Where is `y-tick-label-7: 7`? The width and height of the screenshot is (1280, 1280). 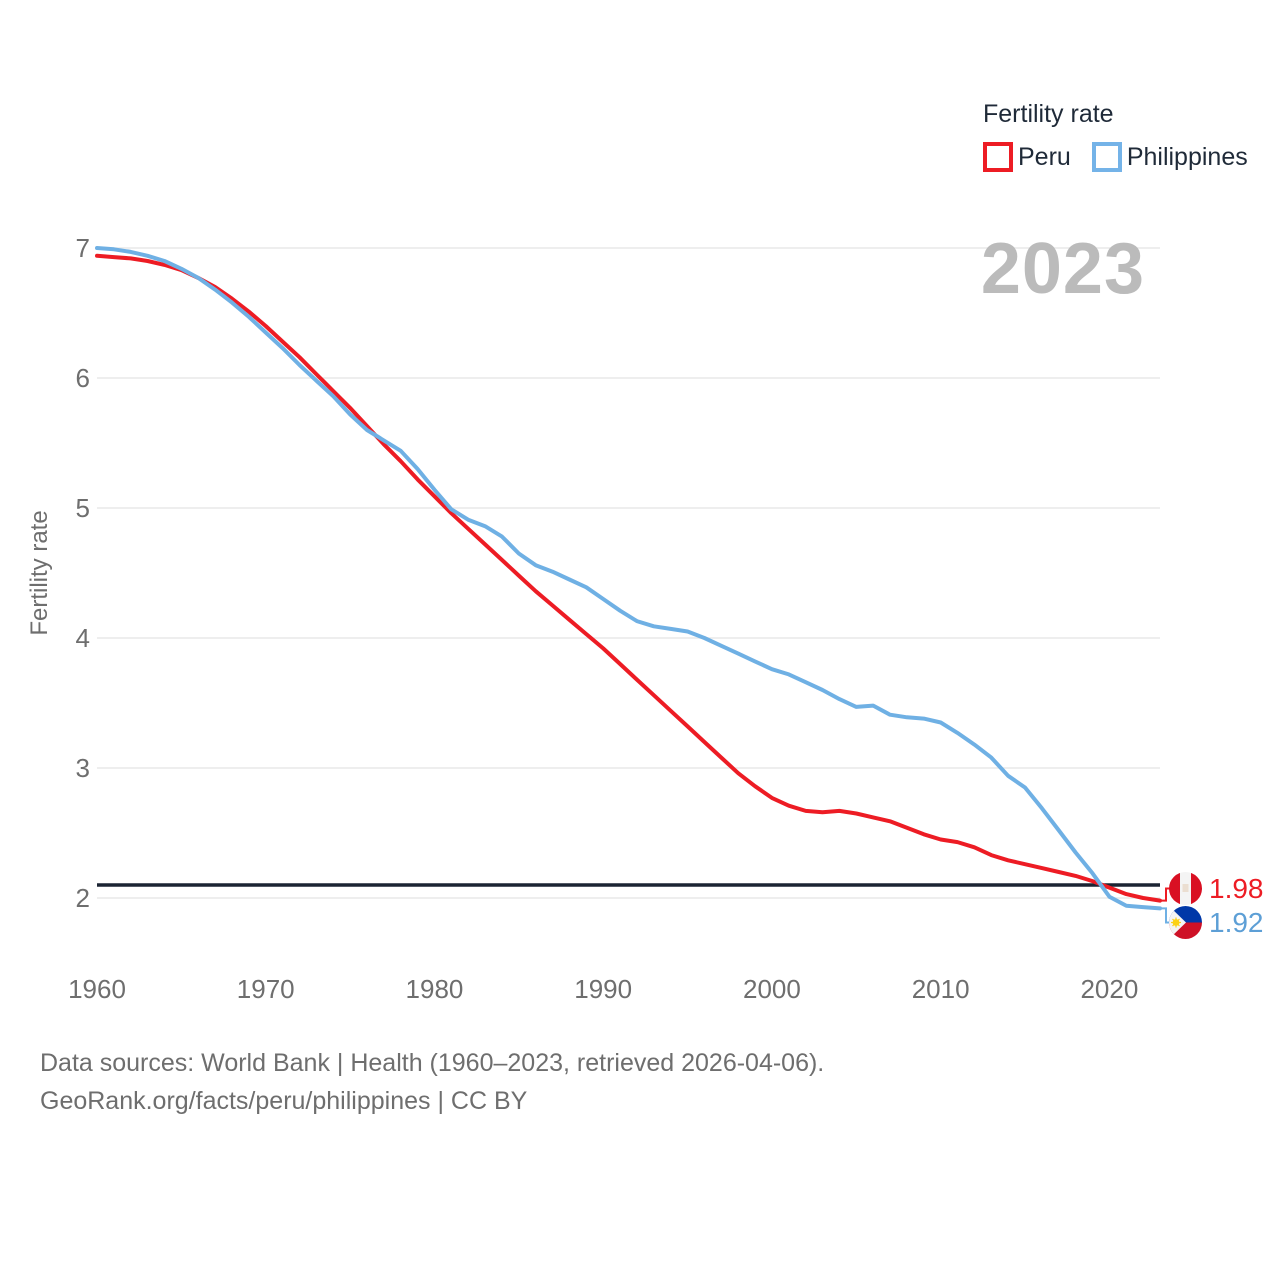
y-tick-label-7: 7 is located at coordinates (83, 248).